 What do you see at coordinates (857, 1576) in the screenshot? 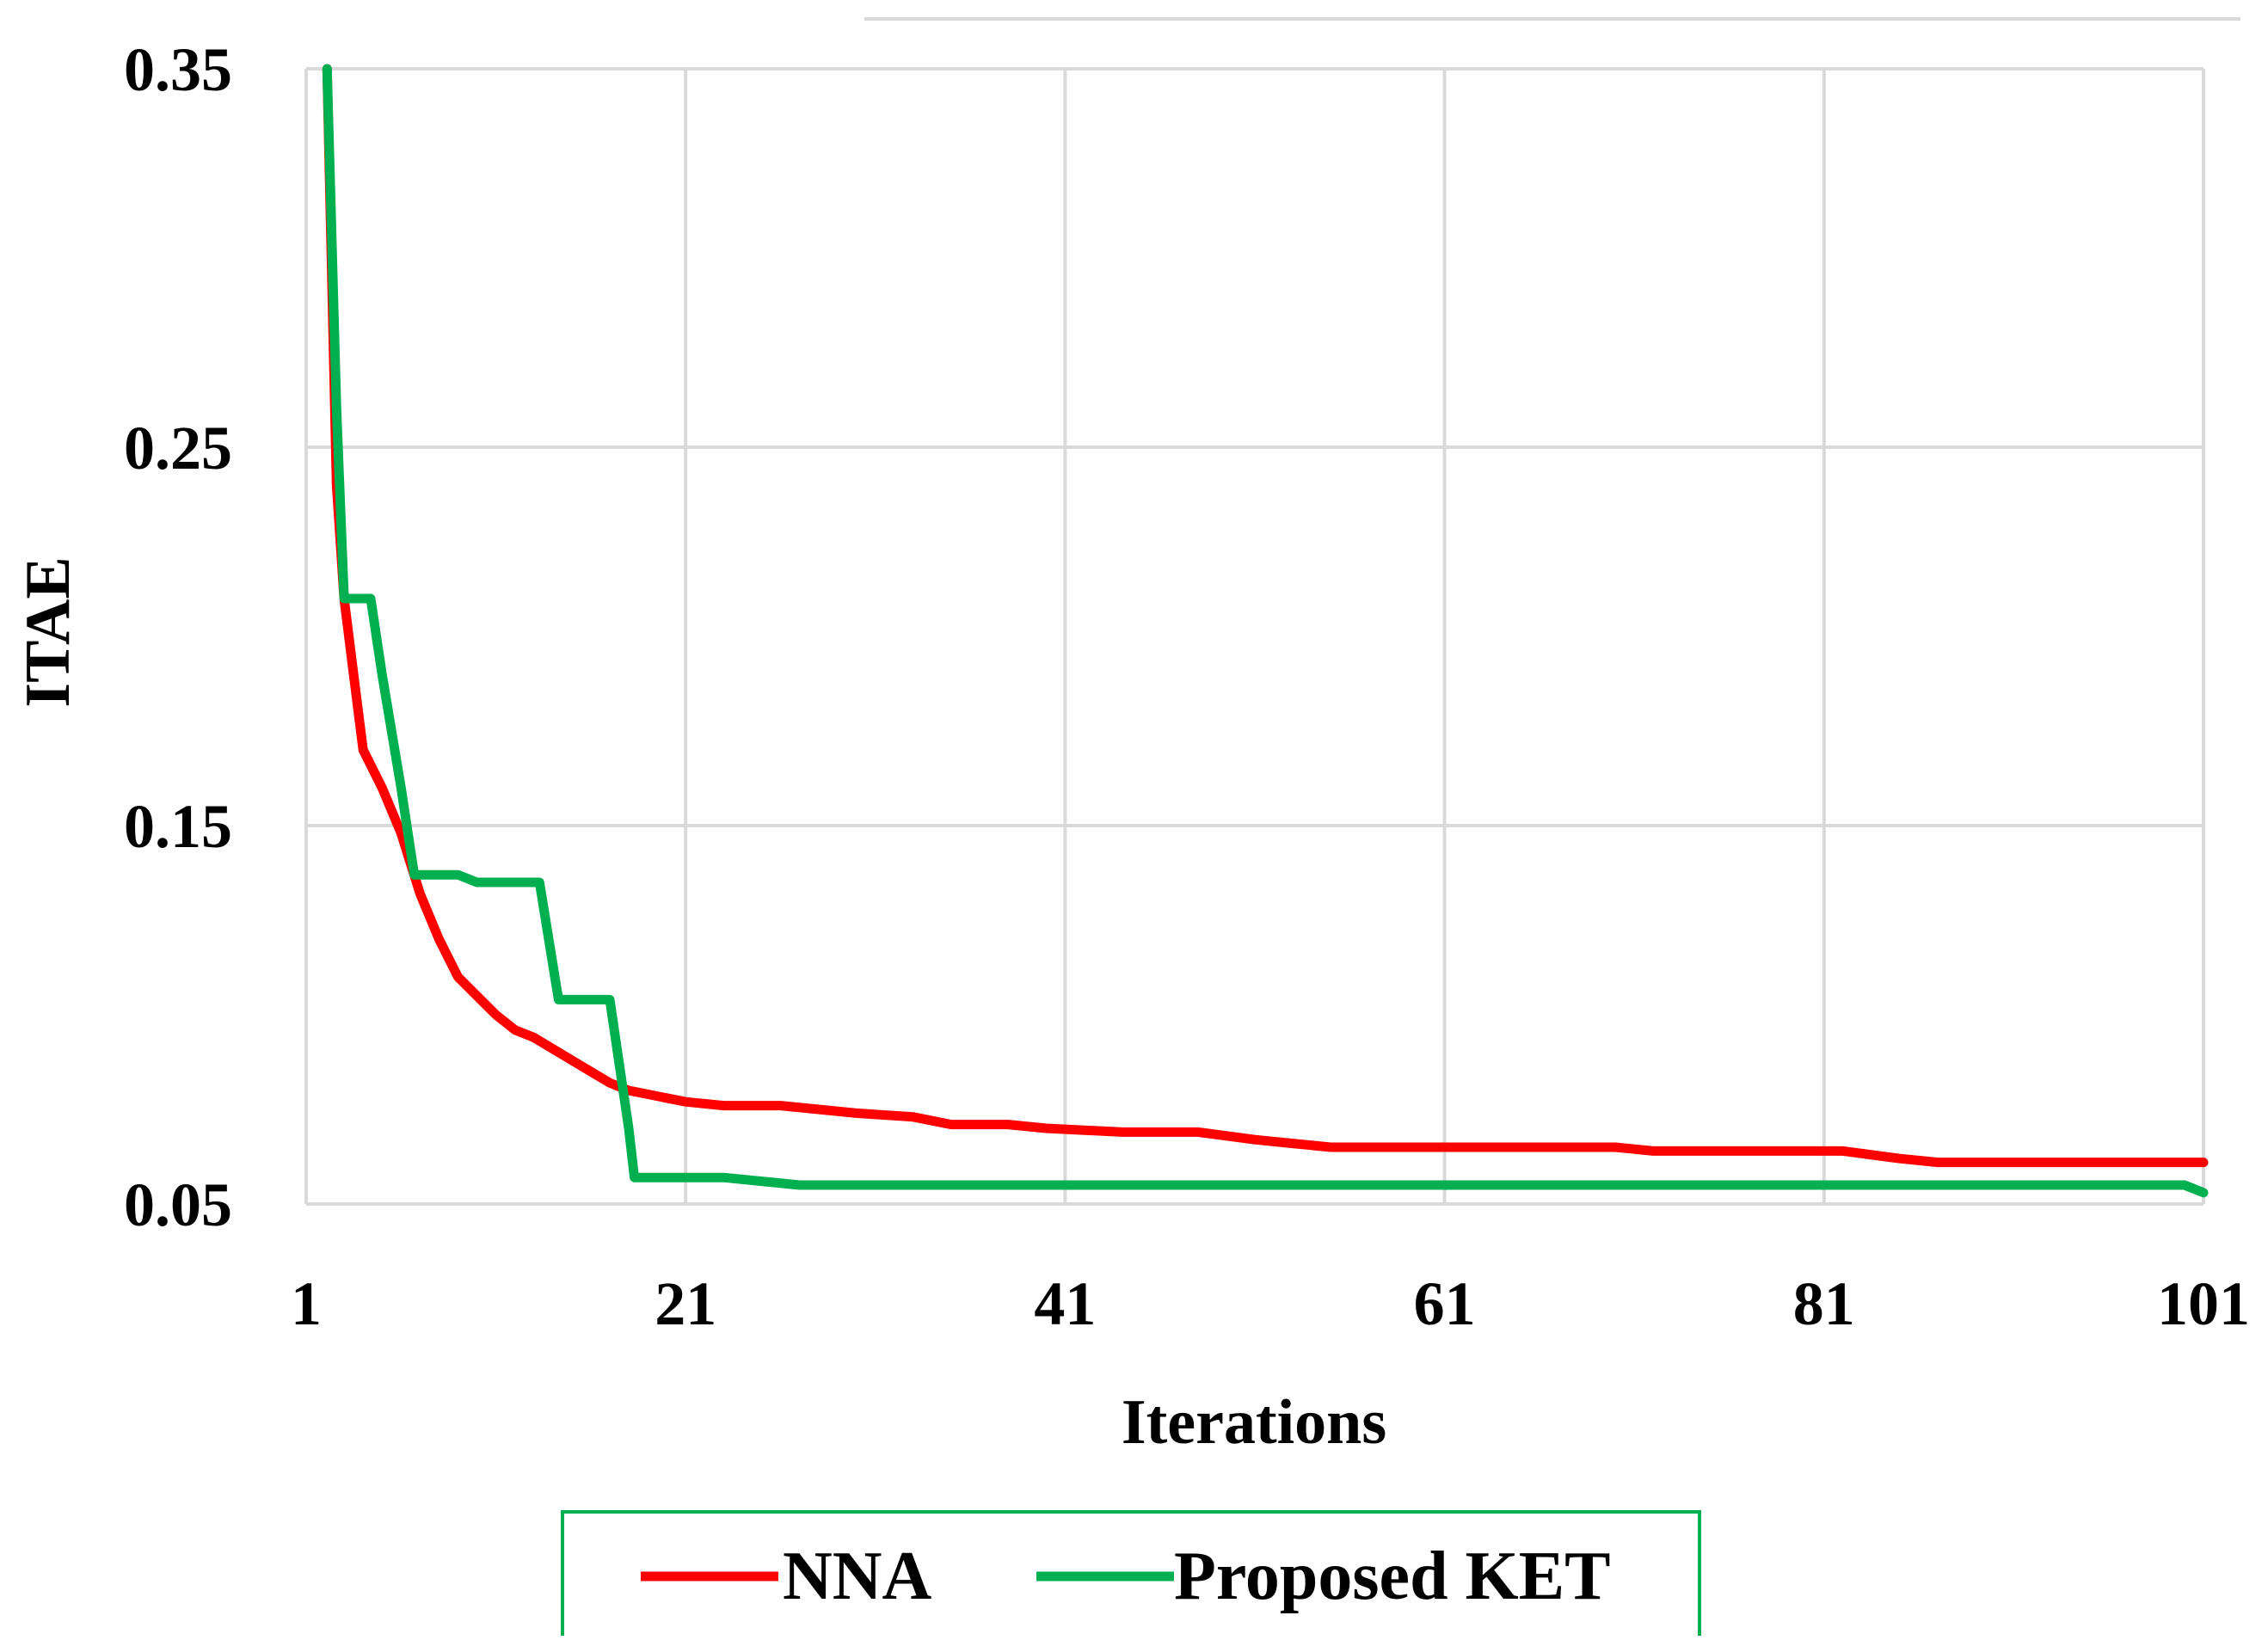
I see `legend-label-nna: NNA` at bounding box center [857, 1576].